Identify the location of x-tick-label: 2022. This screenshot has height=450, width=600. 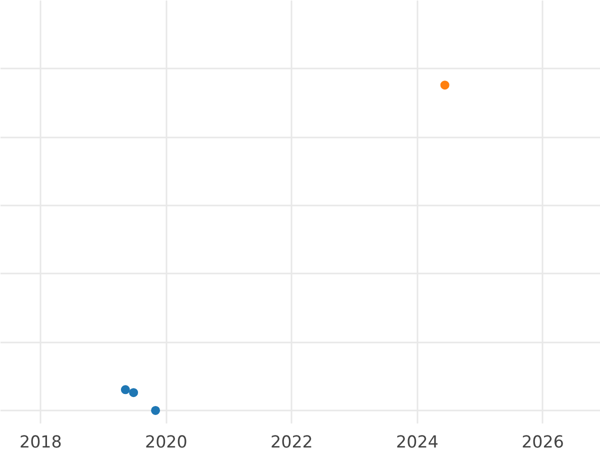
(291, 441).